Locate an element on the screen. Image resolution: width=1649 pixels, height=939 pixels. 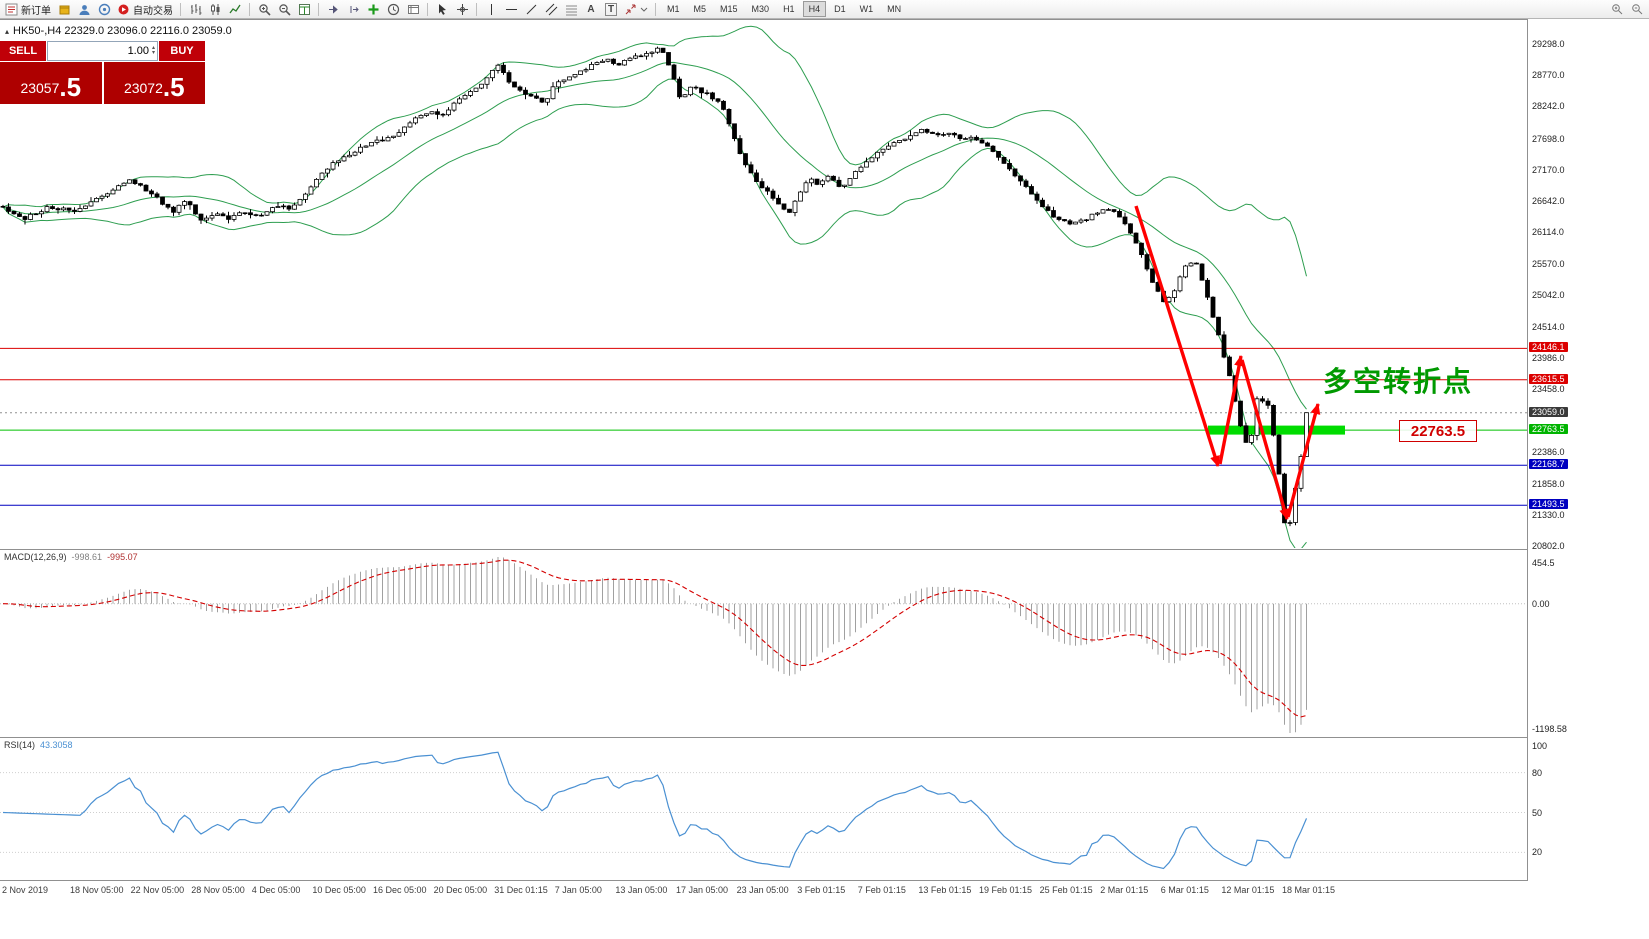
community-button is located at coordinates (104, 9).